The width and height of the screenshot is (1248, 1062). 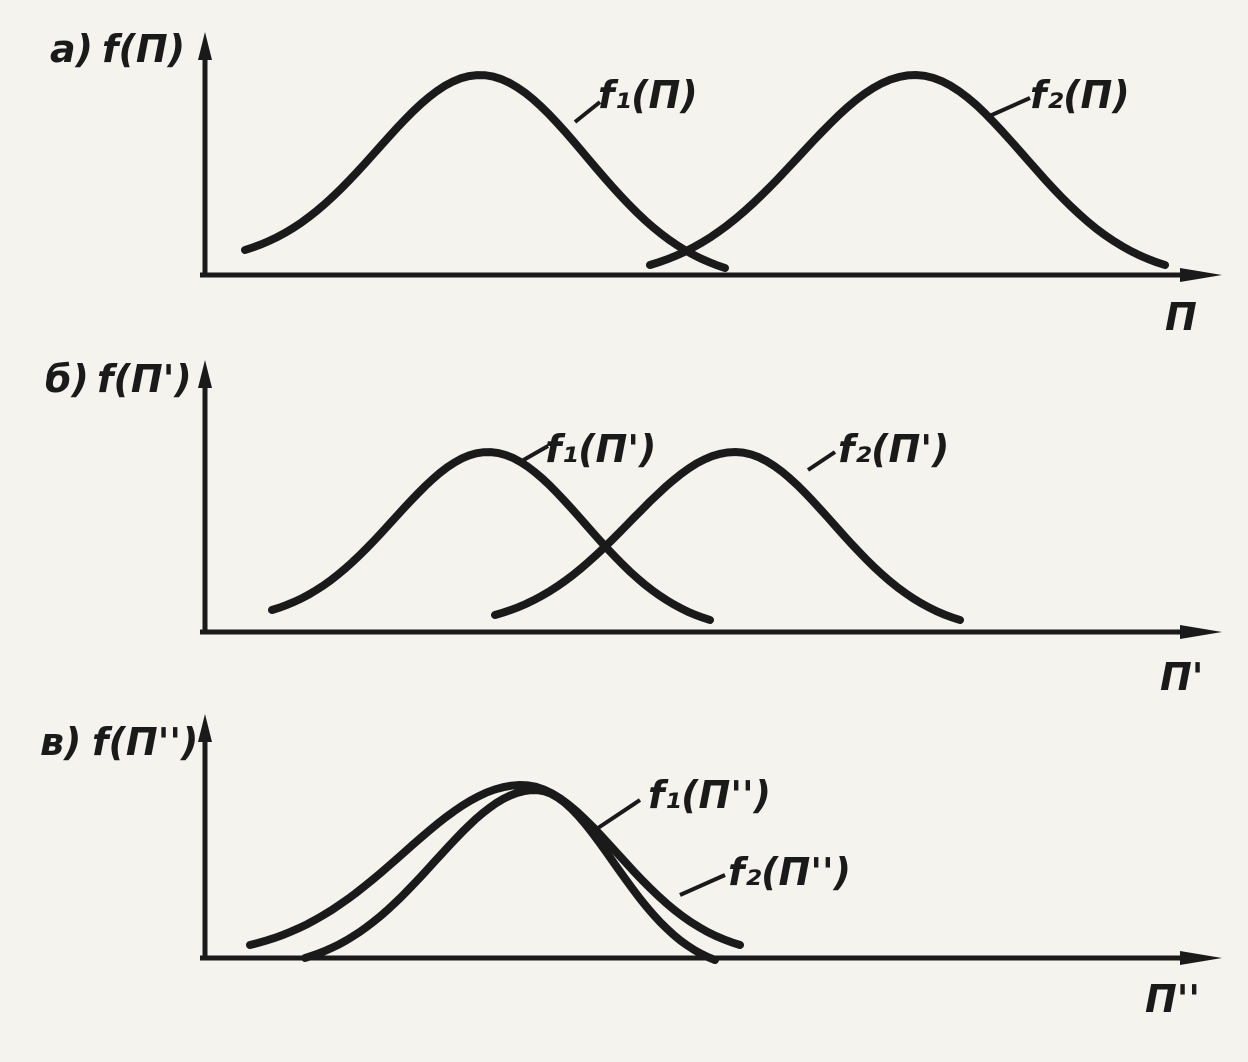 What do you see at coordinates (600, 449) in the screenshot?
I see `curve-label: f₁(П')` at bounding box center [600, 449].